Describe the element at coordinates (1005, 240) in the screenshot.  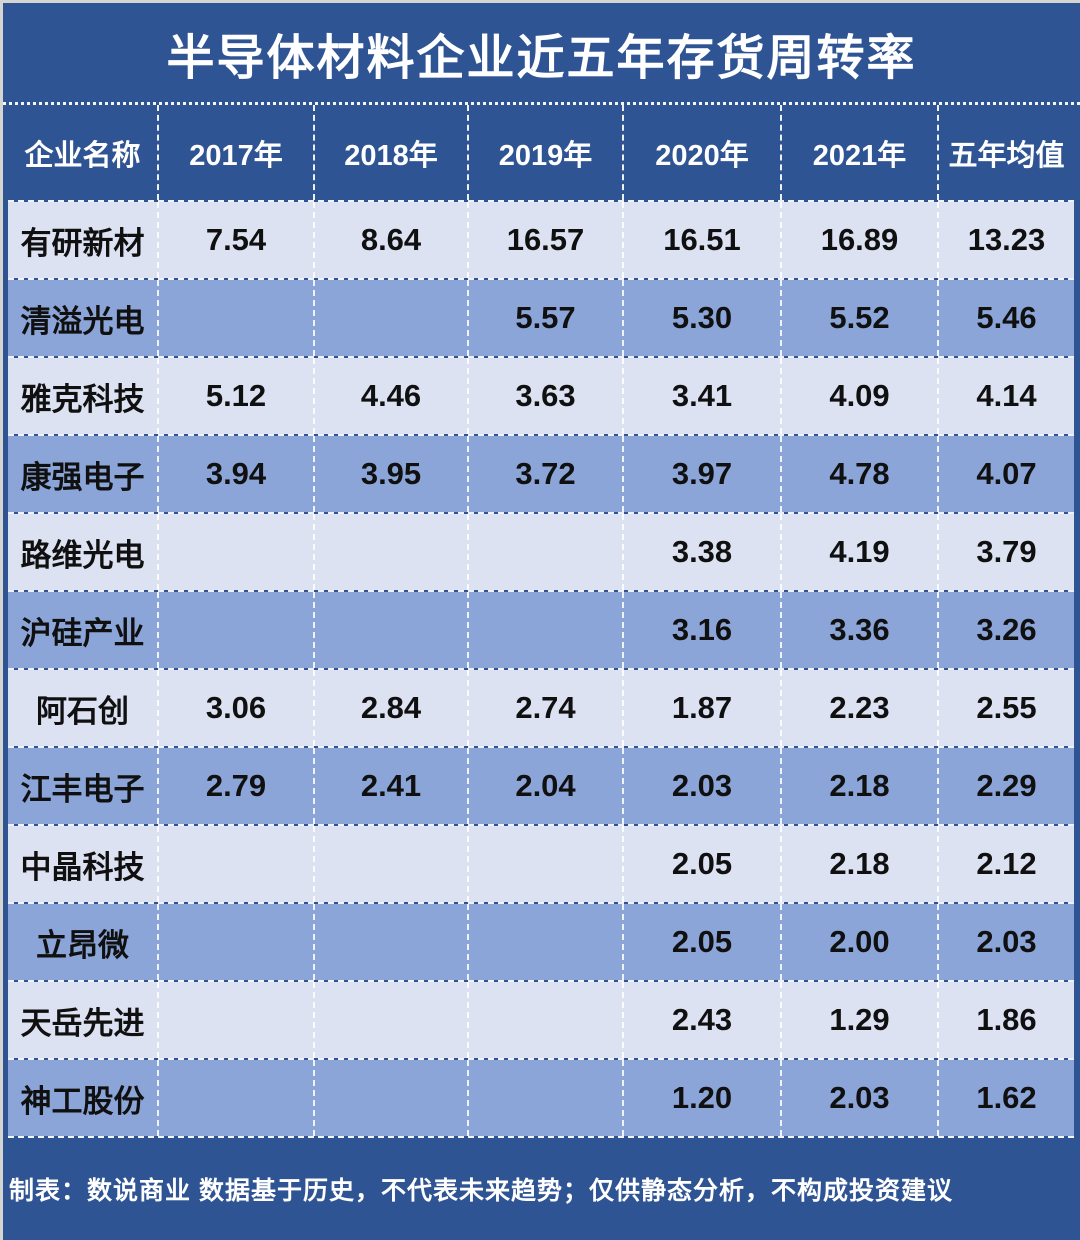
I see `value-cell: 13.23` at that location.